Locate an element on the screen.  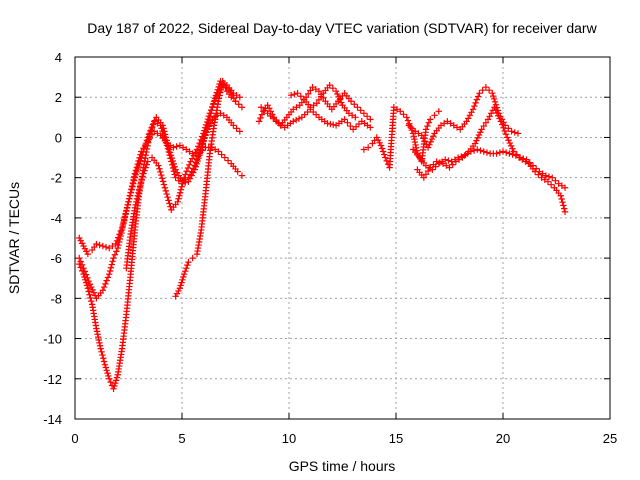
y-axis-label: SDTVAR / TECUs is located at coordinates (14, 238).